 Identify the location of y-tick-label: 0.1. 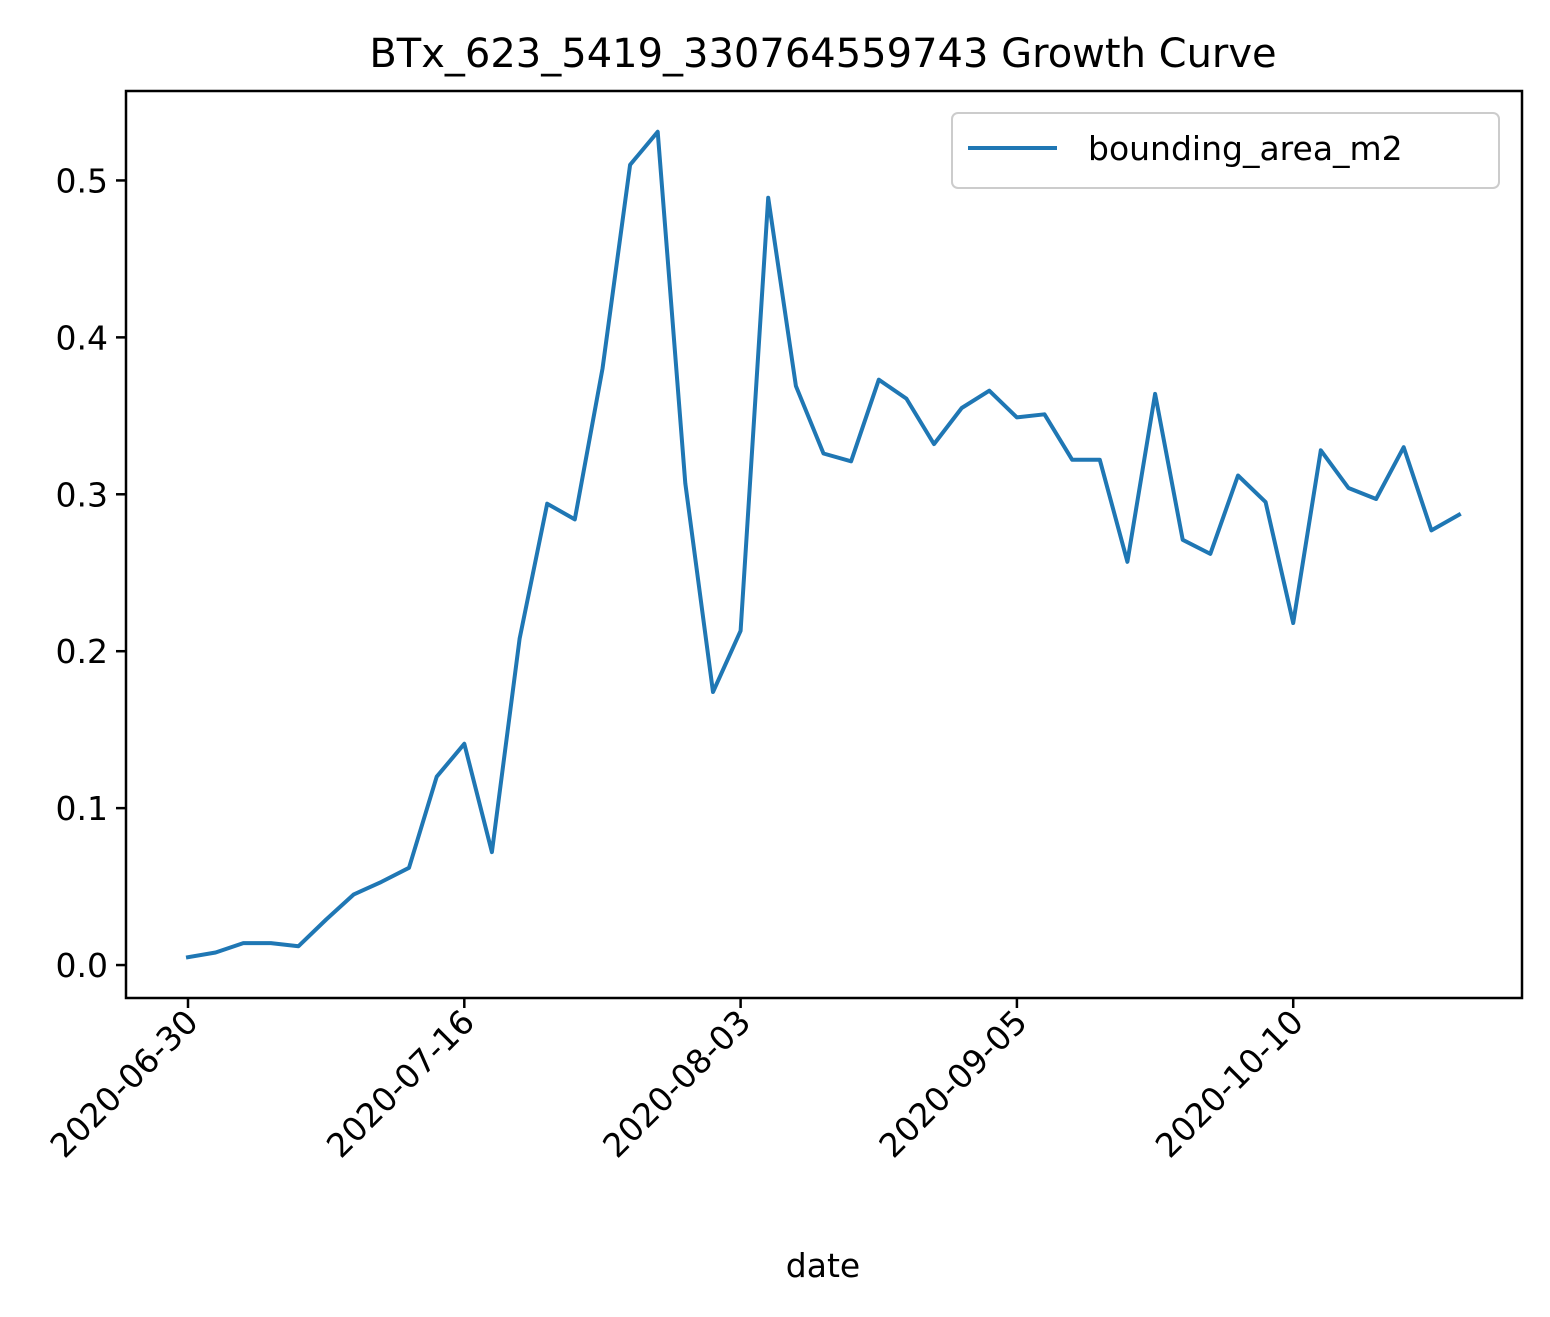
(82, 808).